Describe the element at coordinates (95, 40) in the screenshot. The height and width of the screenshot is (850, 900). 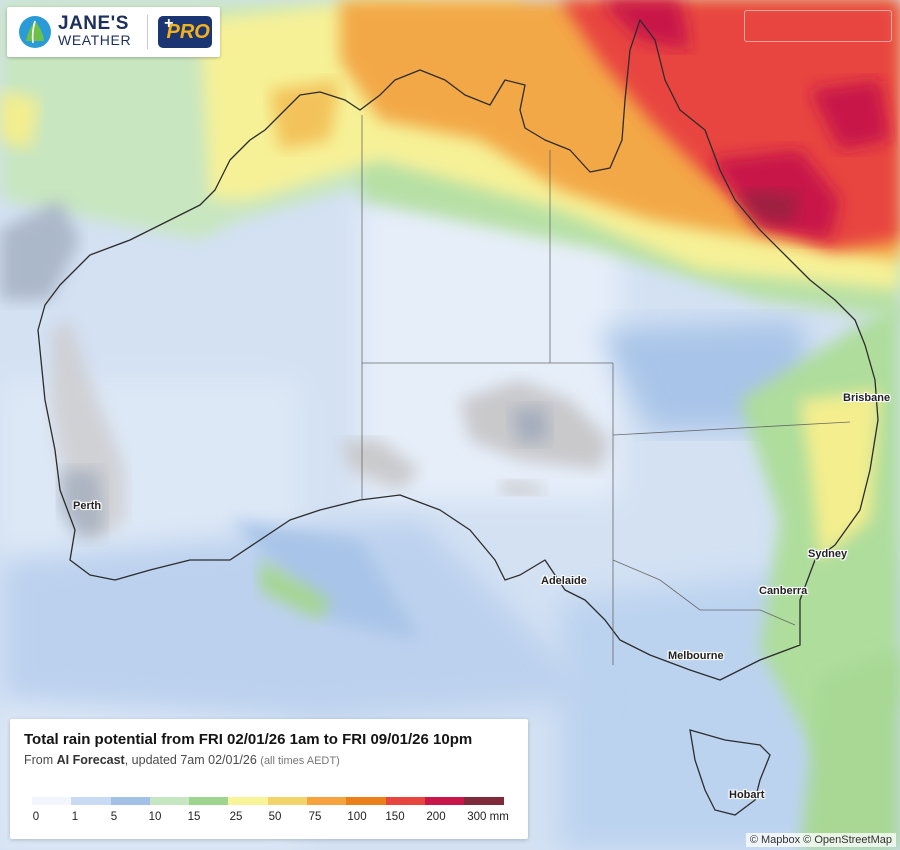
I see `brand-line-2: WEATHER` at that location.